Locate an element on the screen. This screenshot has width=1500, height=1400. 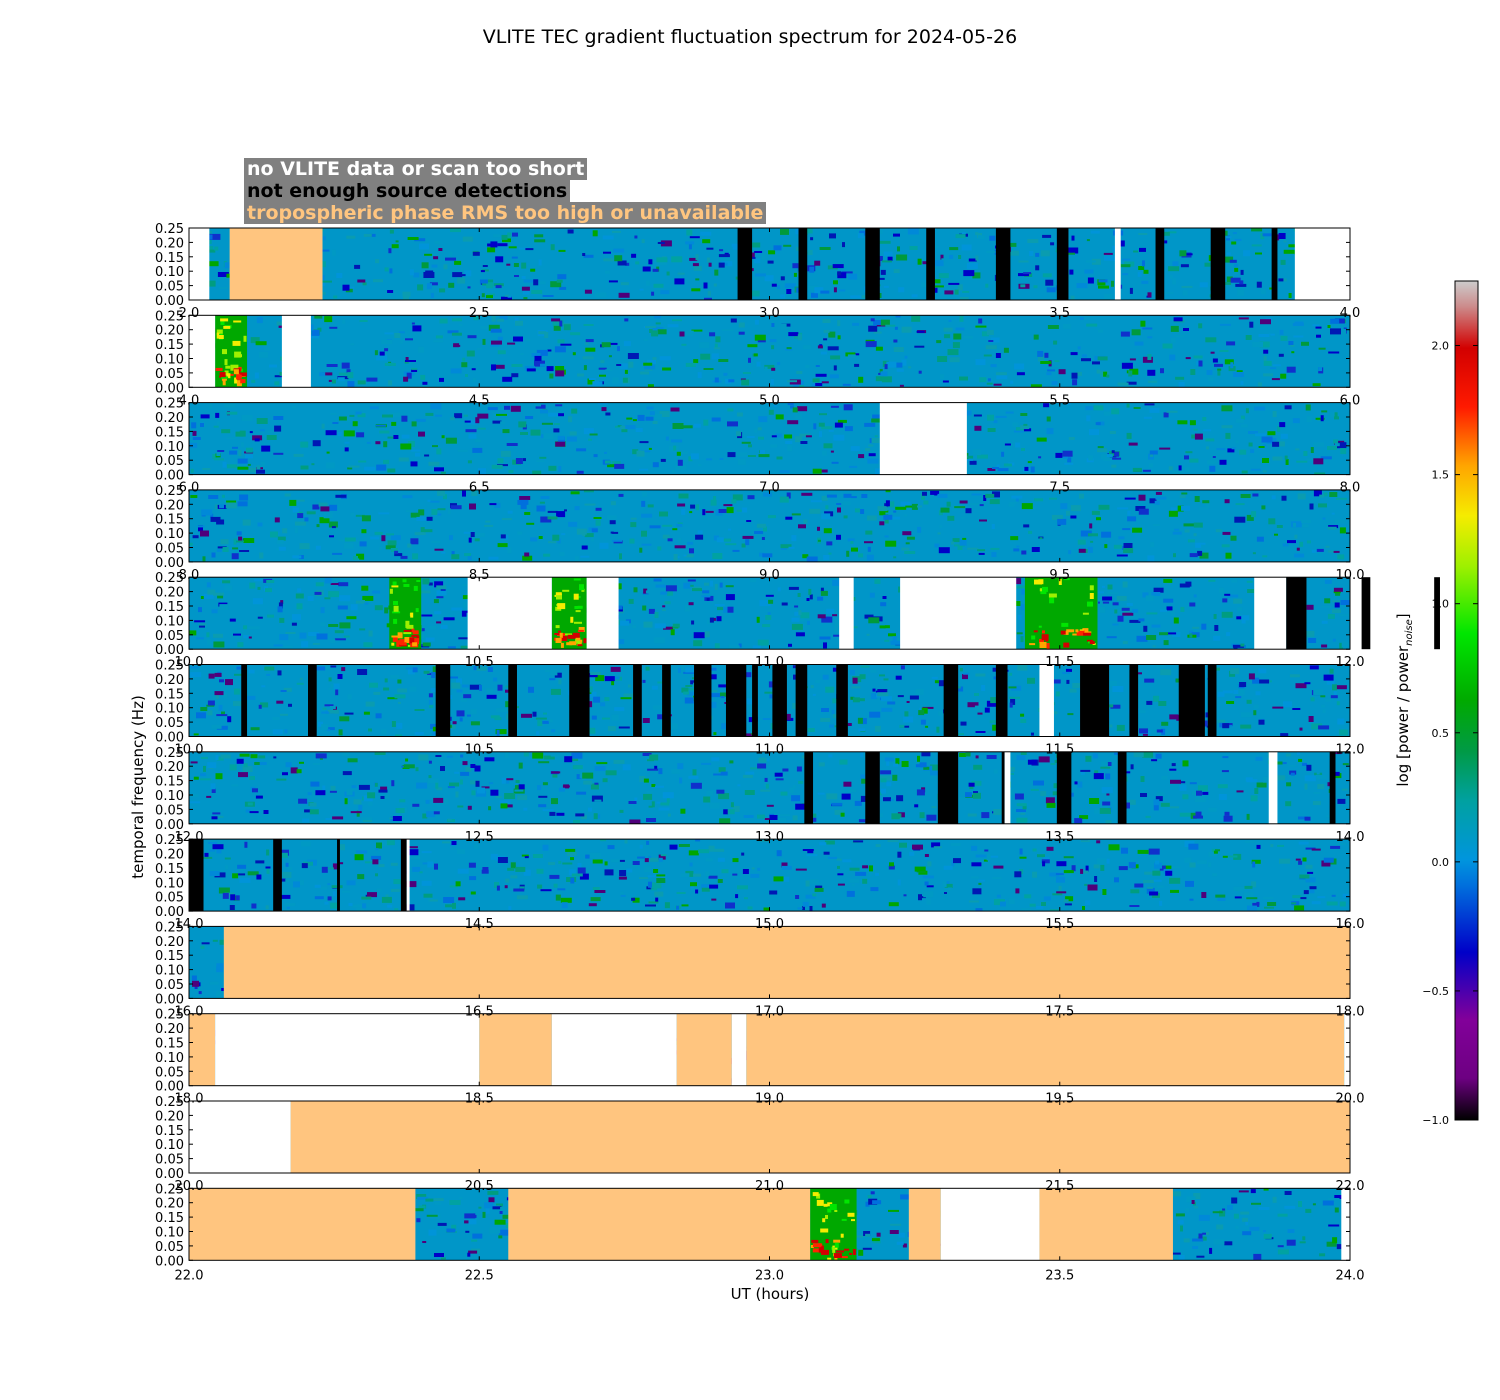
mask-not-enough-detections is located at coordinates (1062, 264).